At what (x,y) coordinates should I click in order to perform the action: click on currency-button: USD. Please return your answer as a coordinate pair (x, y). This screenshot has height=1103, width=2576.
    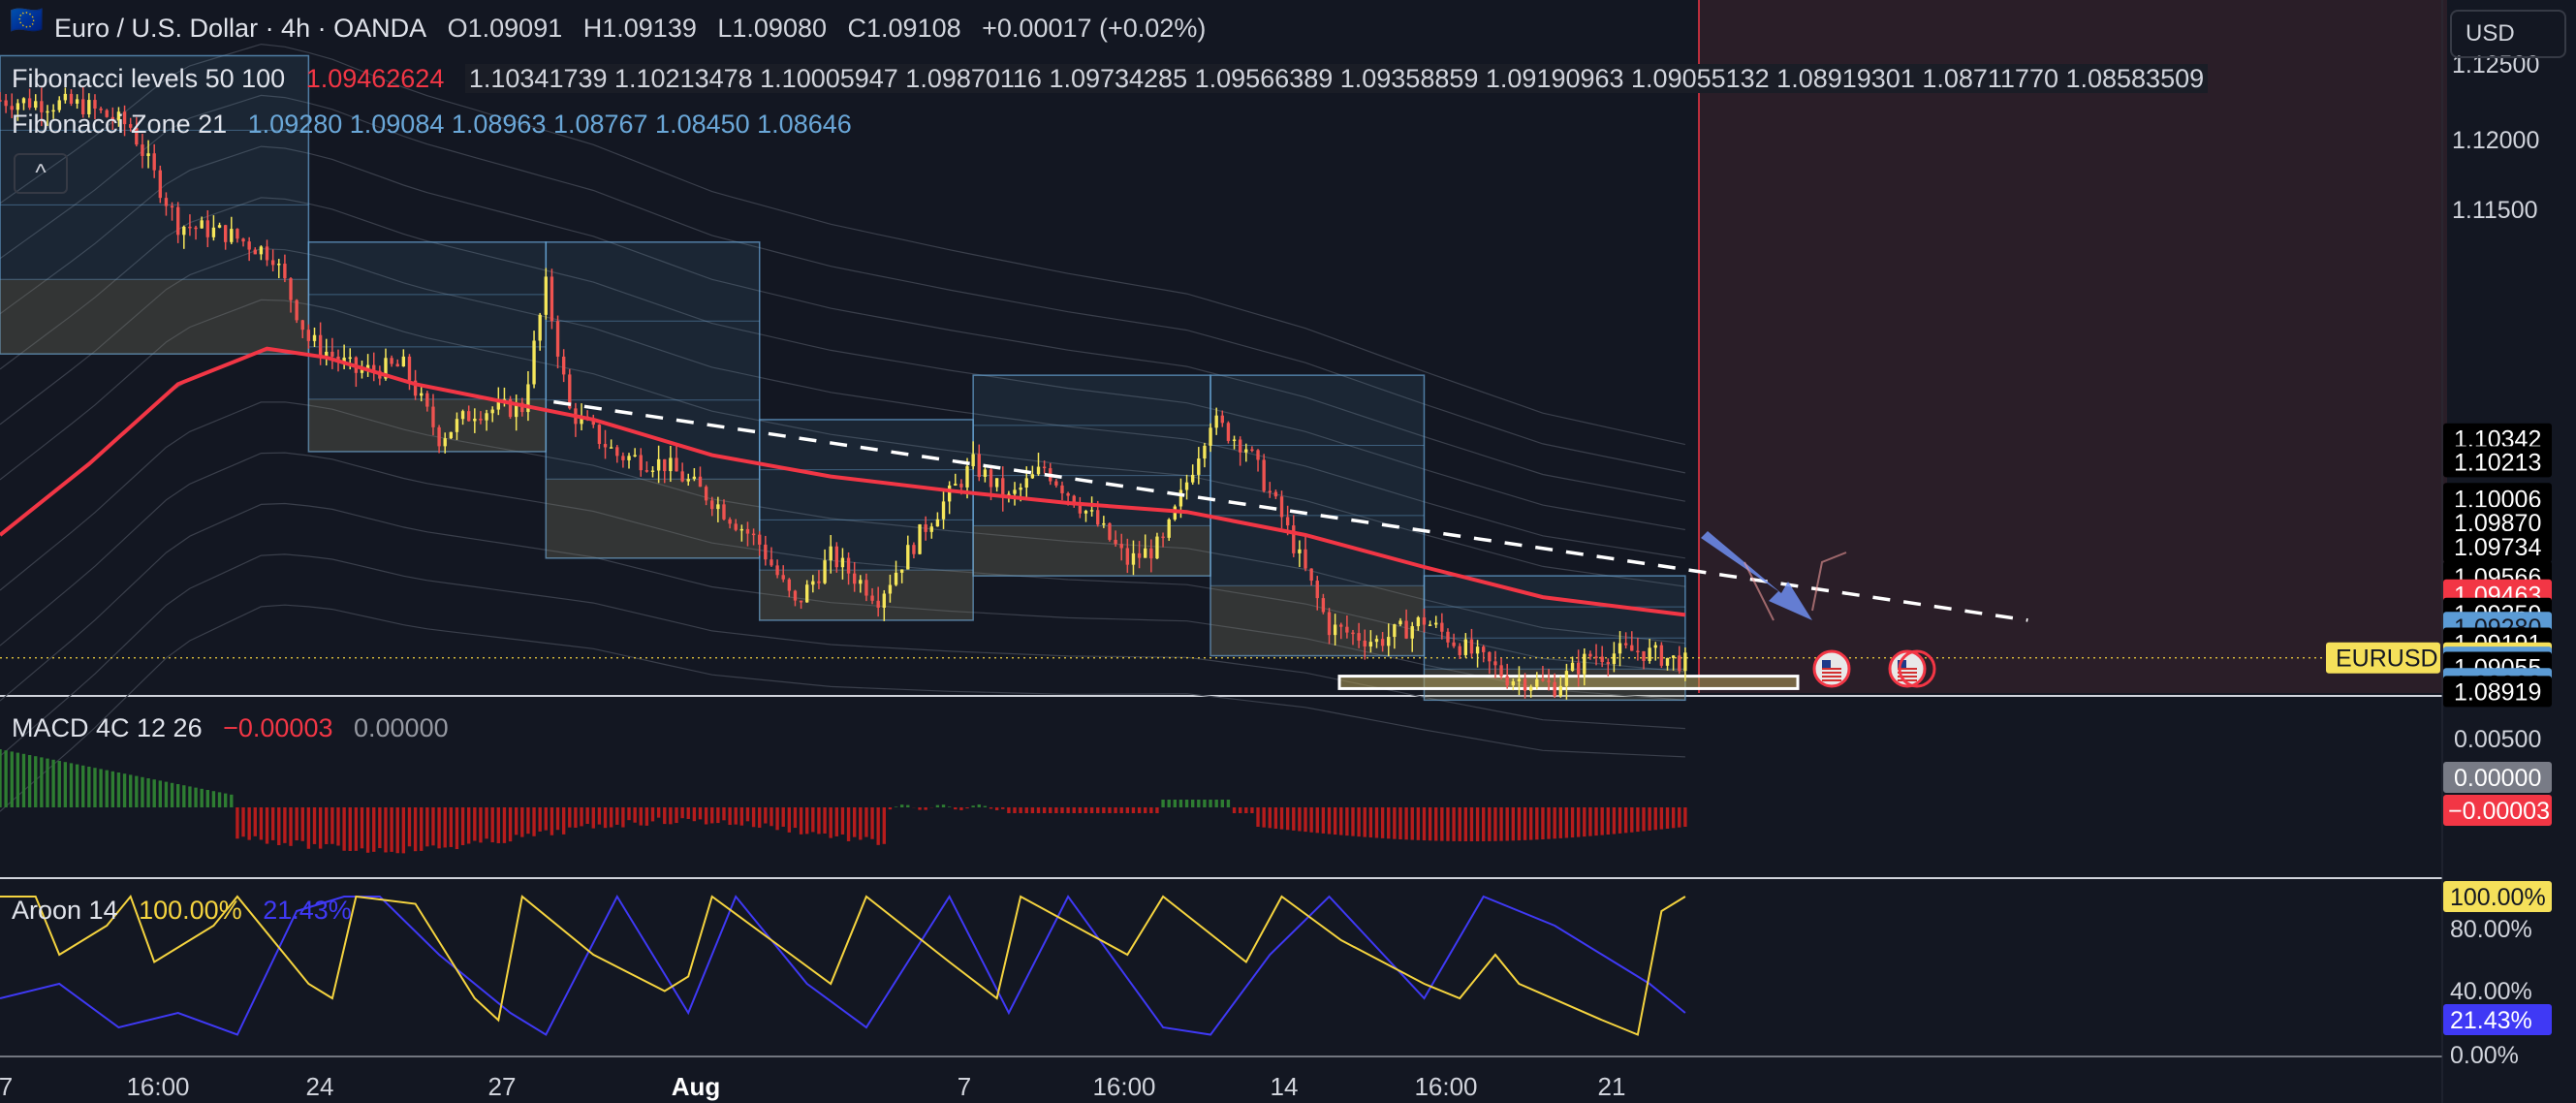
    Looking at the image, I should click on (2508, 34).